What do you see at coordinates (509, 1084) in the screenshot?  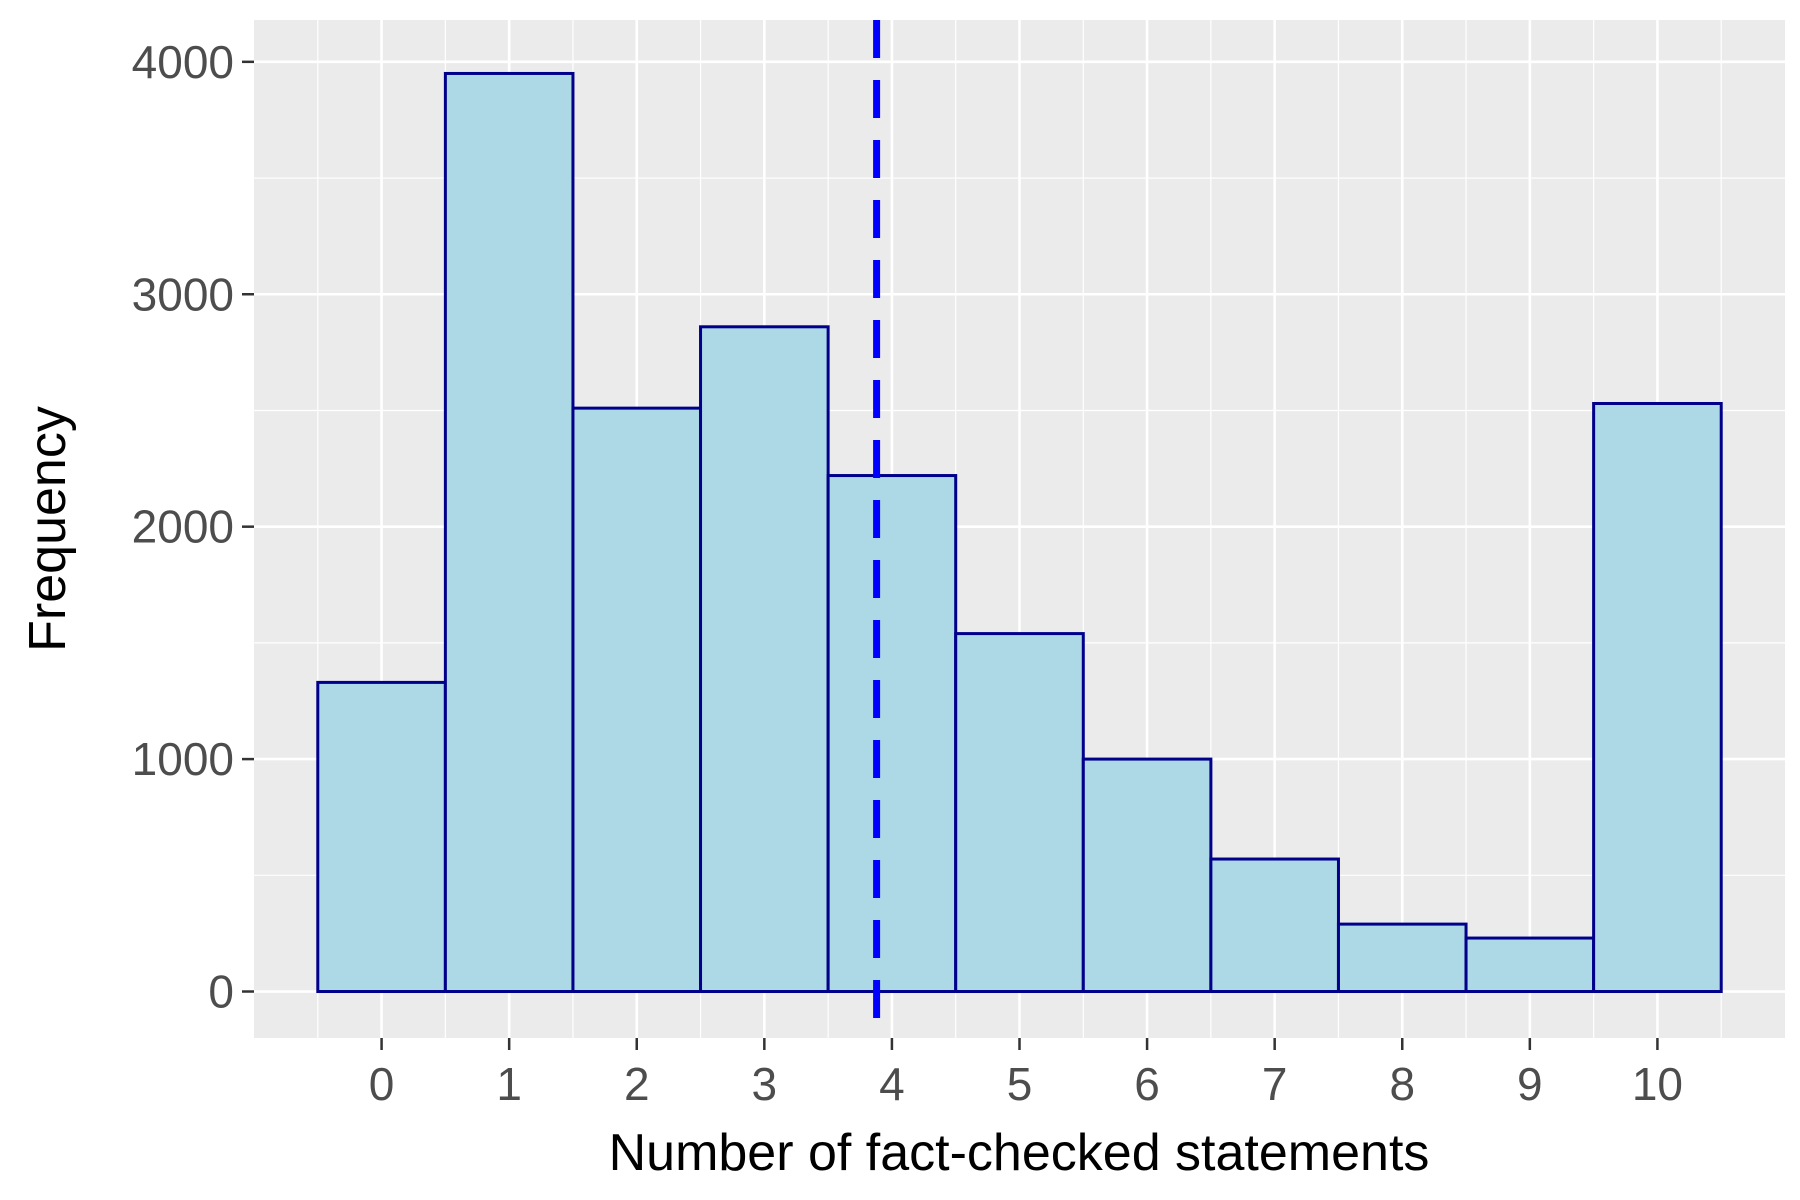 I see `x-tick-label: 1` at bounding box center [509, 1084].